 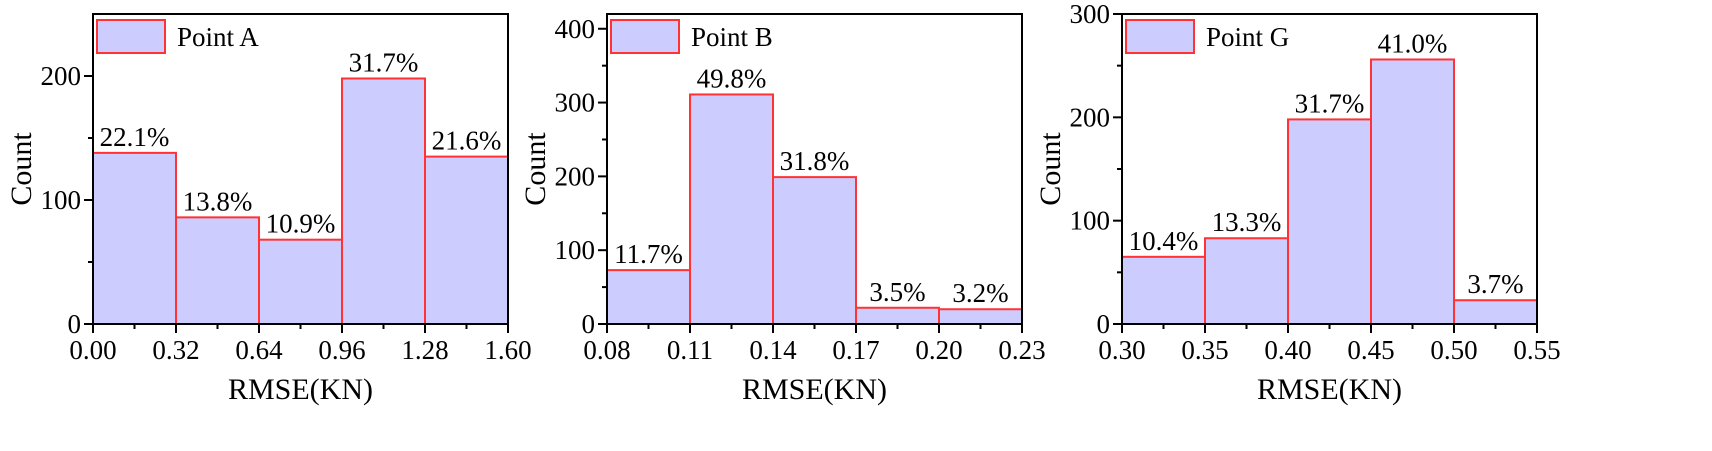 What do you see at coordinates (218, 201) in the screenshot?
I see `bar-percent-label: 13.8%` at bounding box center [218, 201].